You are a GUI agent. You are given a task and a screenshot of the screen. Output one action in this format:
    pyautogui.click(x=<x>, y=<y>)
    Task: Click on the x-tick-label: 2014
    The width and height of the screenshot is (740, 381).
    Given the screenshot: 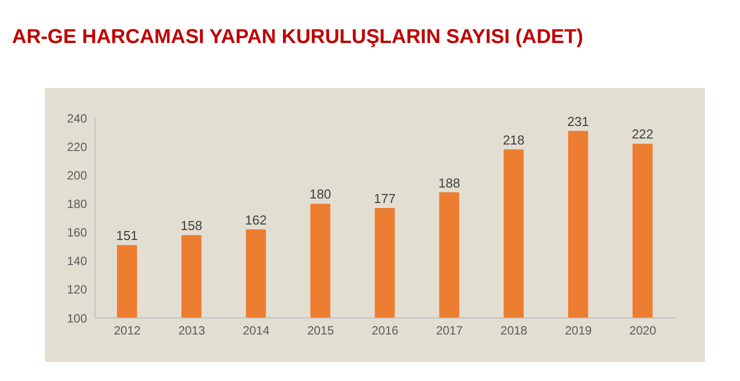 What is the action you would take?
    pyautogui.click(x=256, y=331)
    